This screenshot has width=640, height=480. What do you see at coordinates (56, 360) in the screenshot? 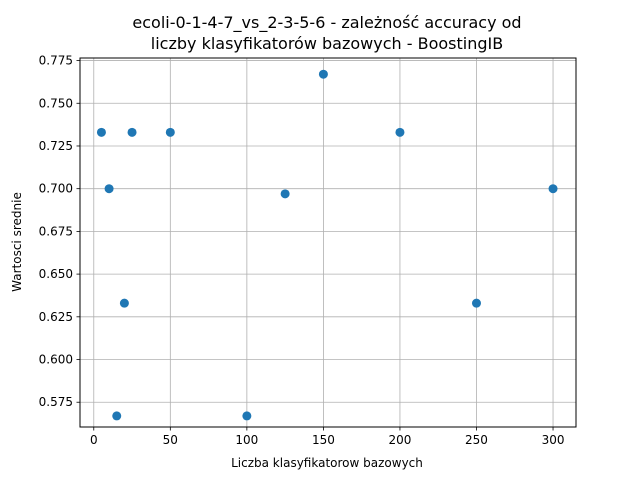
I see `y-tick-label: 0.600` at bounding box center [56, 360].